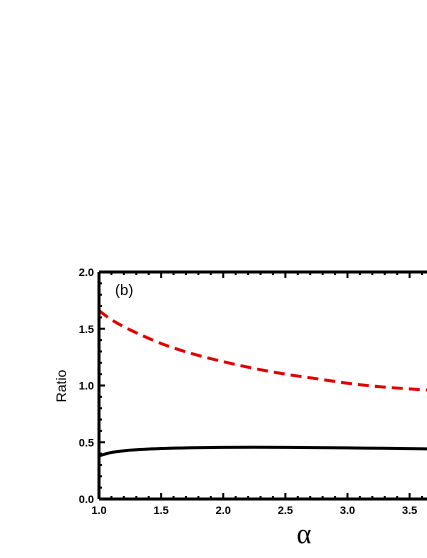 Image resolution: width=427 pixels, height=558 pixels. I want to click on x-axis-title: α, so click(304, 534).